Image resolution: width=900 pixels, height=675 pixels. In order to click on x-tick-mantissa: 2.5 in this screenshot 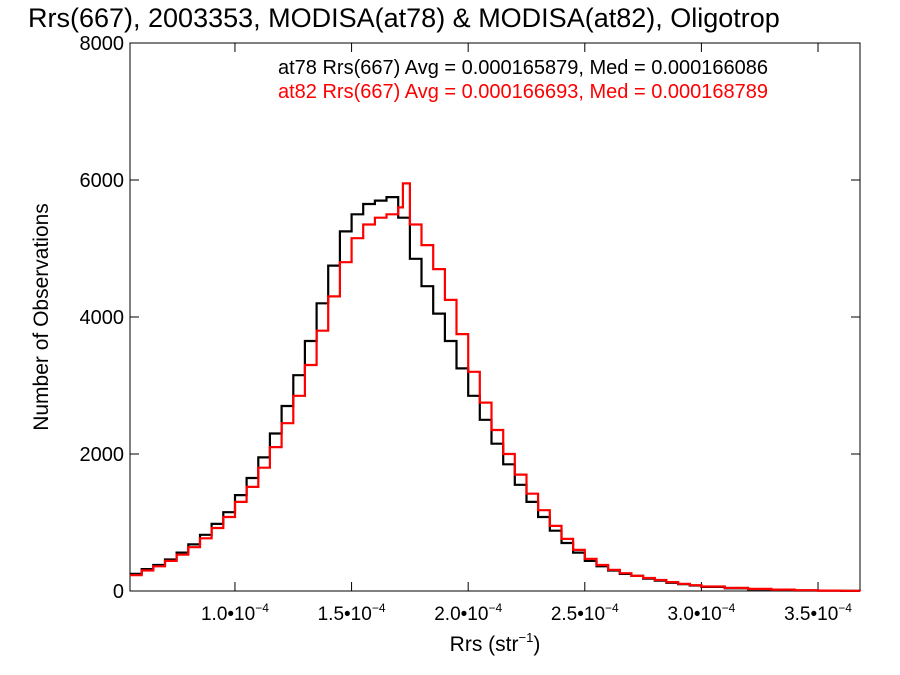, I will do `click(564, 614)`.